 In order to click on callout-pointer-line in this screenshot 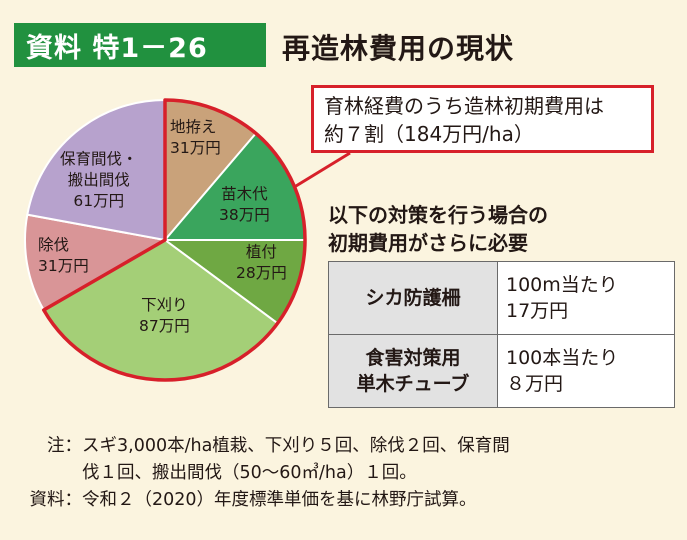, I will do `click(322, 170)`.